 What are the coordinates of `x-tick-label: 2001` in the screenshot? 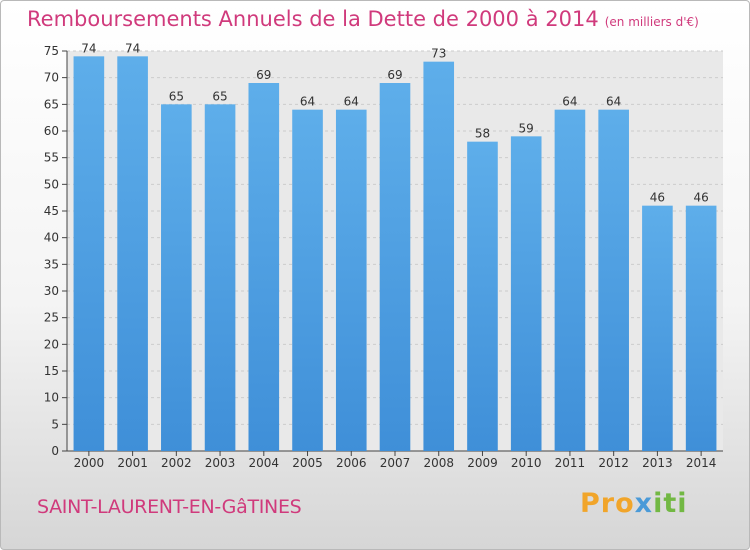 It's located at (132, 463).